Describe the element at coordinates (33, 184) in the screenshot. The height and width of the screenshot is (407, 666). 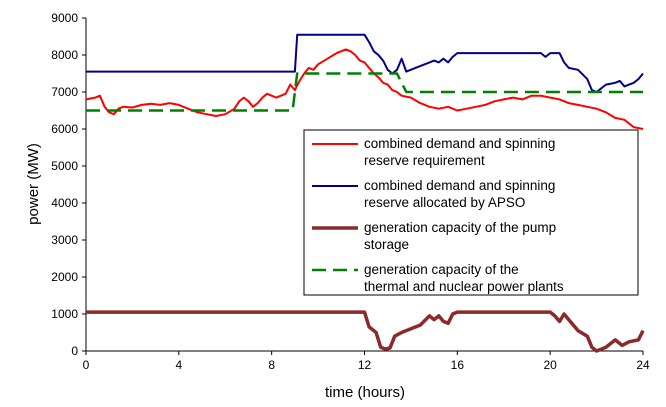
I see `y-axis-label: power (MW)` at that location.